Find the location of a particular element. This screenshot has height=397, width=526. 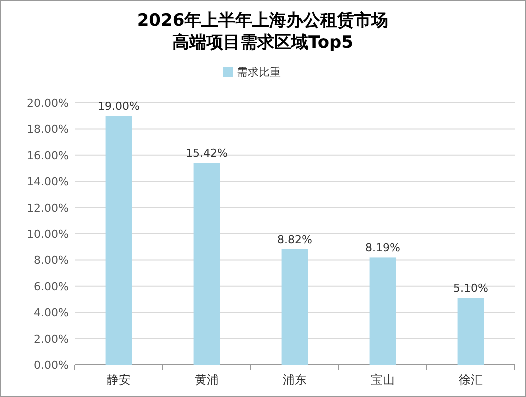

data-label: 19.00% is located at coordinates (119, 107).